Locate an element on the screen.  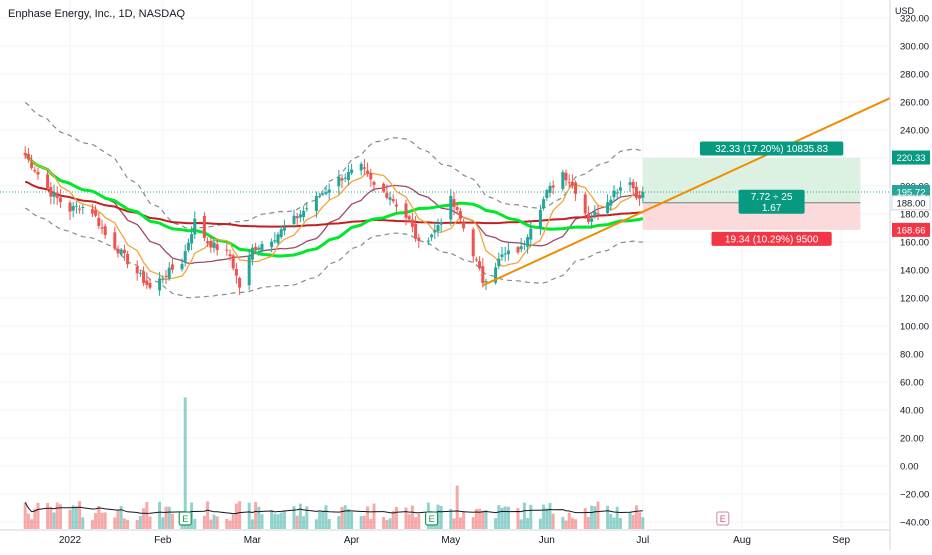
y-tick-label: −40.00 is located at coordinates (914, 523).